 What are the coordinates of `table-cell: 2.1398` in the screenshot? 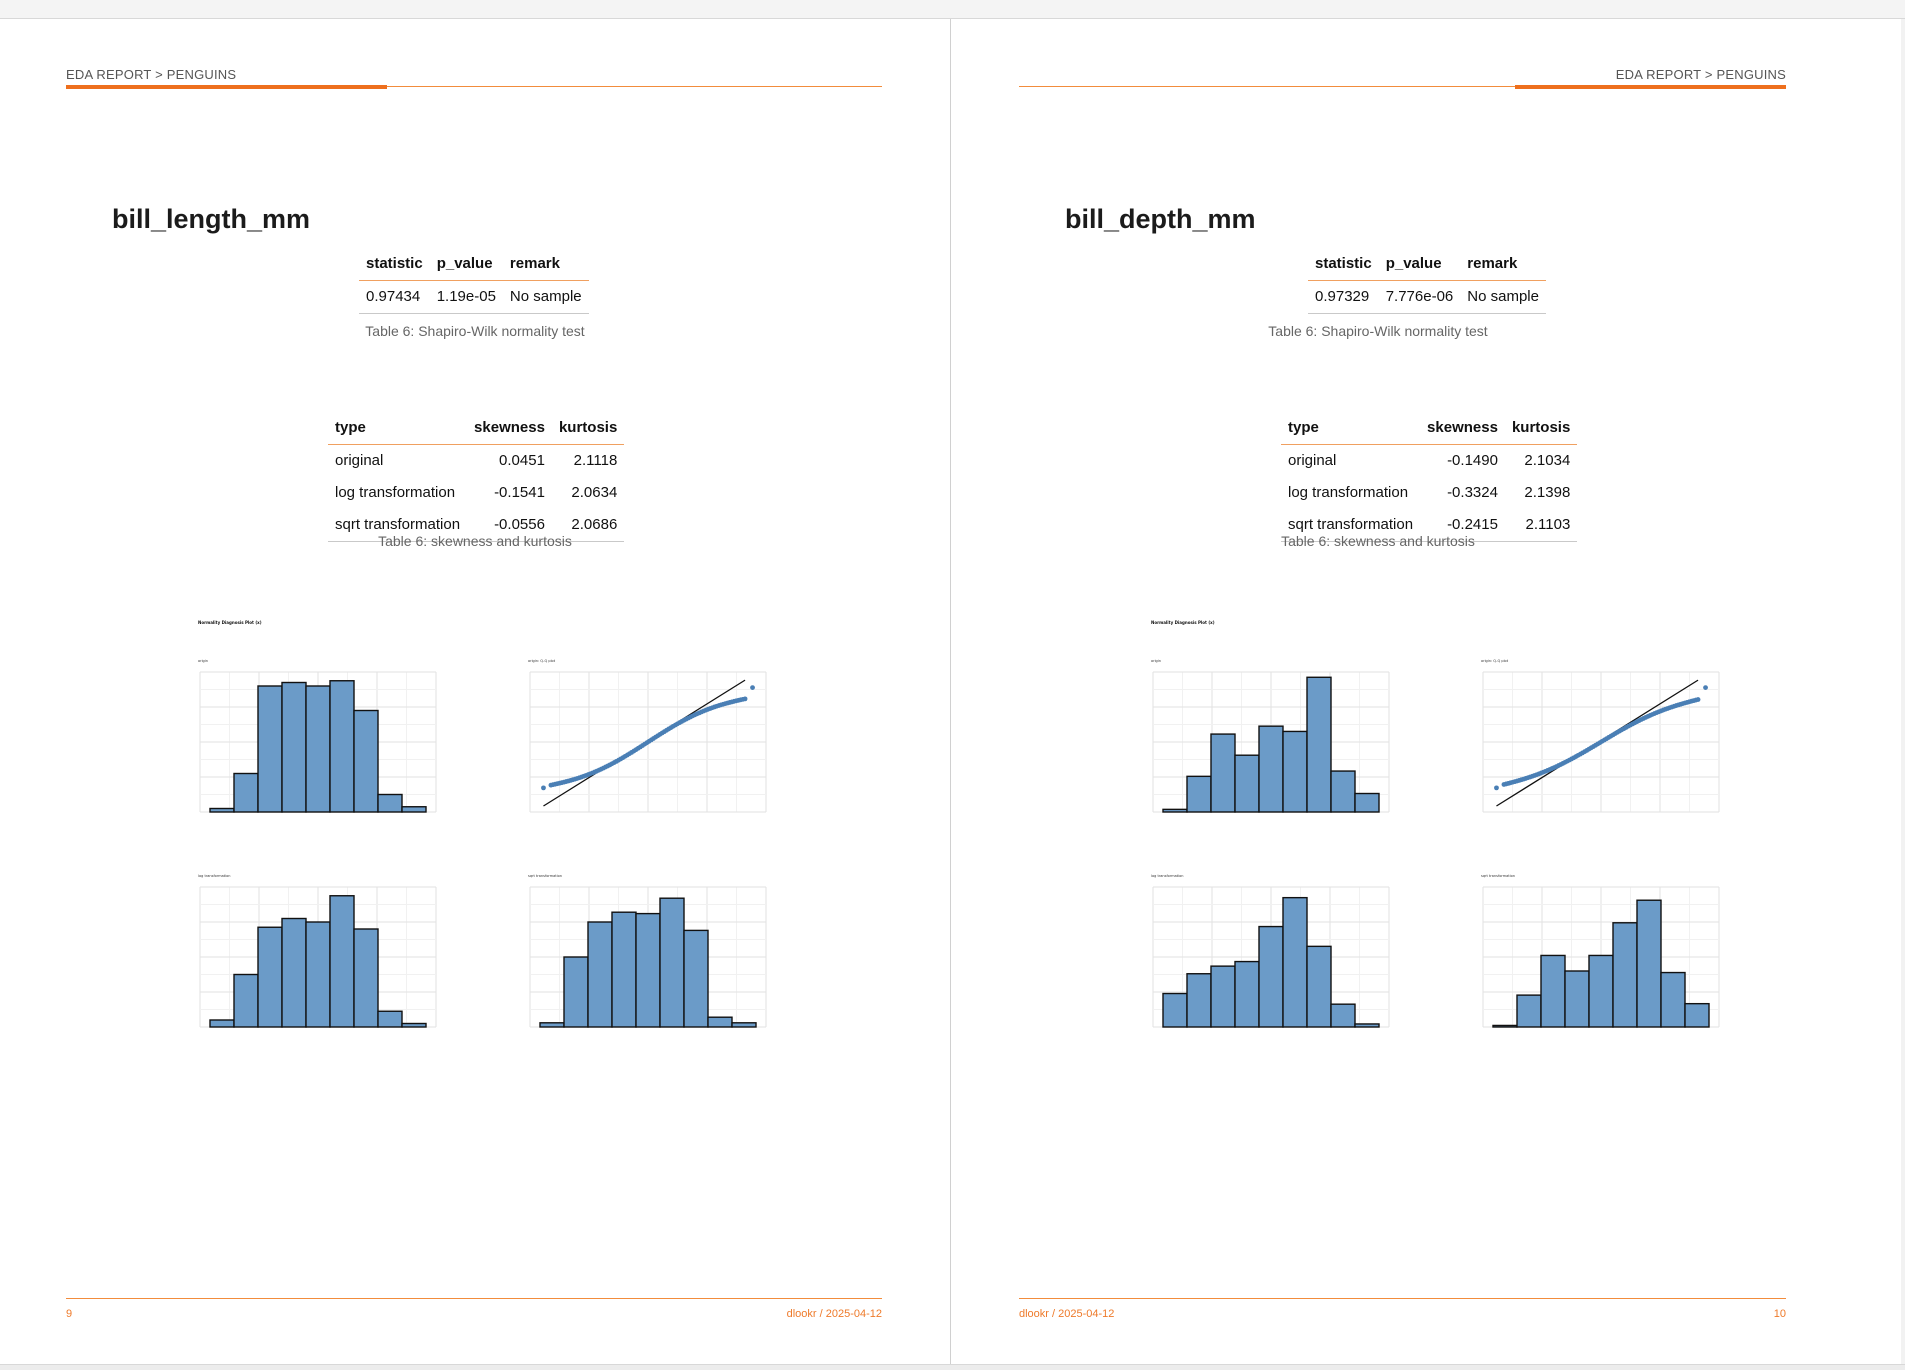 It's located at (1547, 492).